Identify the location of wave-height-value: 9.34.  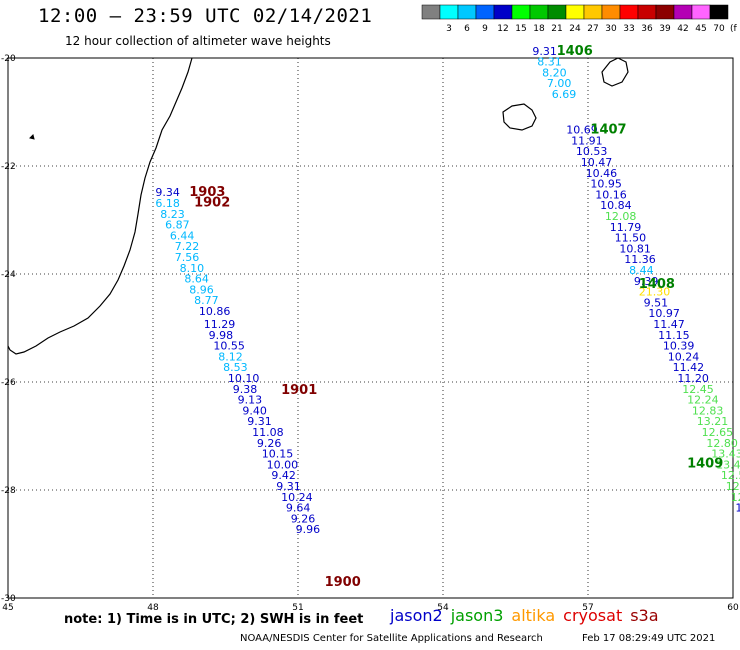
(167, 192).